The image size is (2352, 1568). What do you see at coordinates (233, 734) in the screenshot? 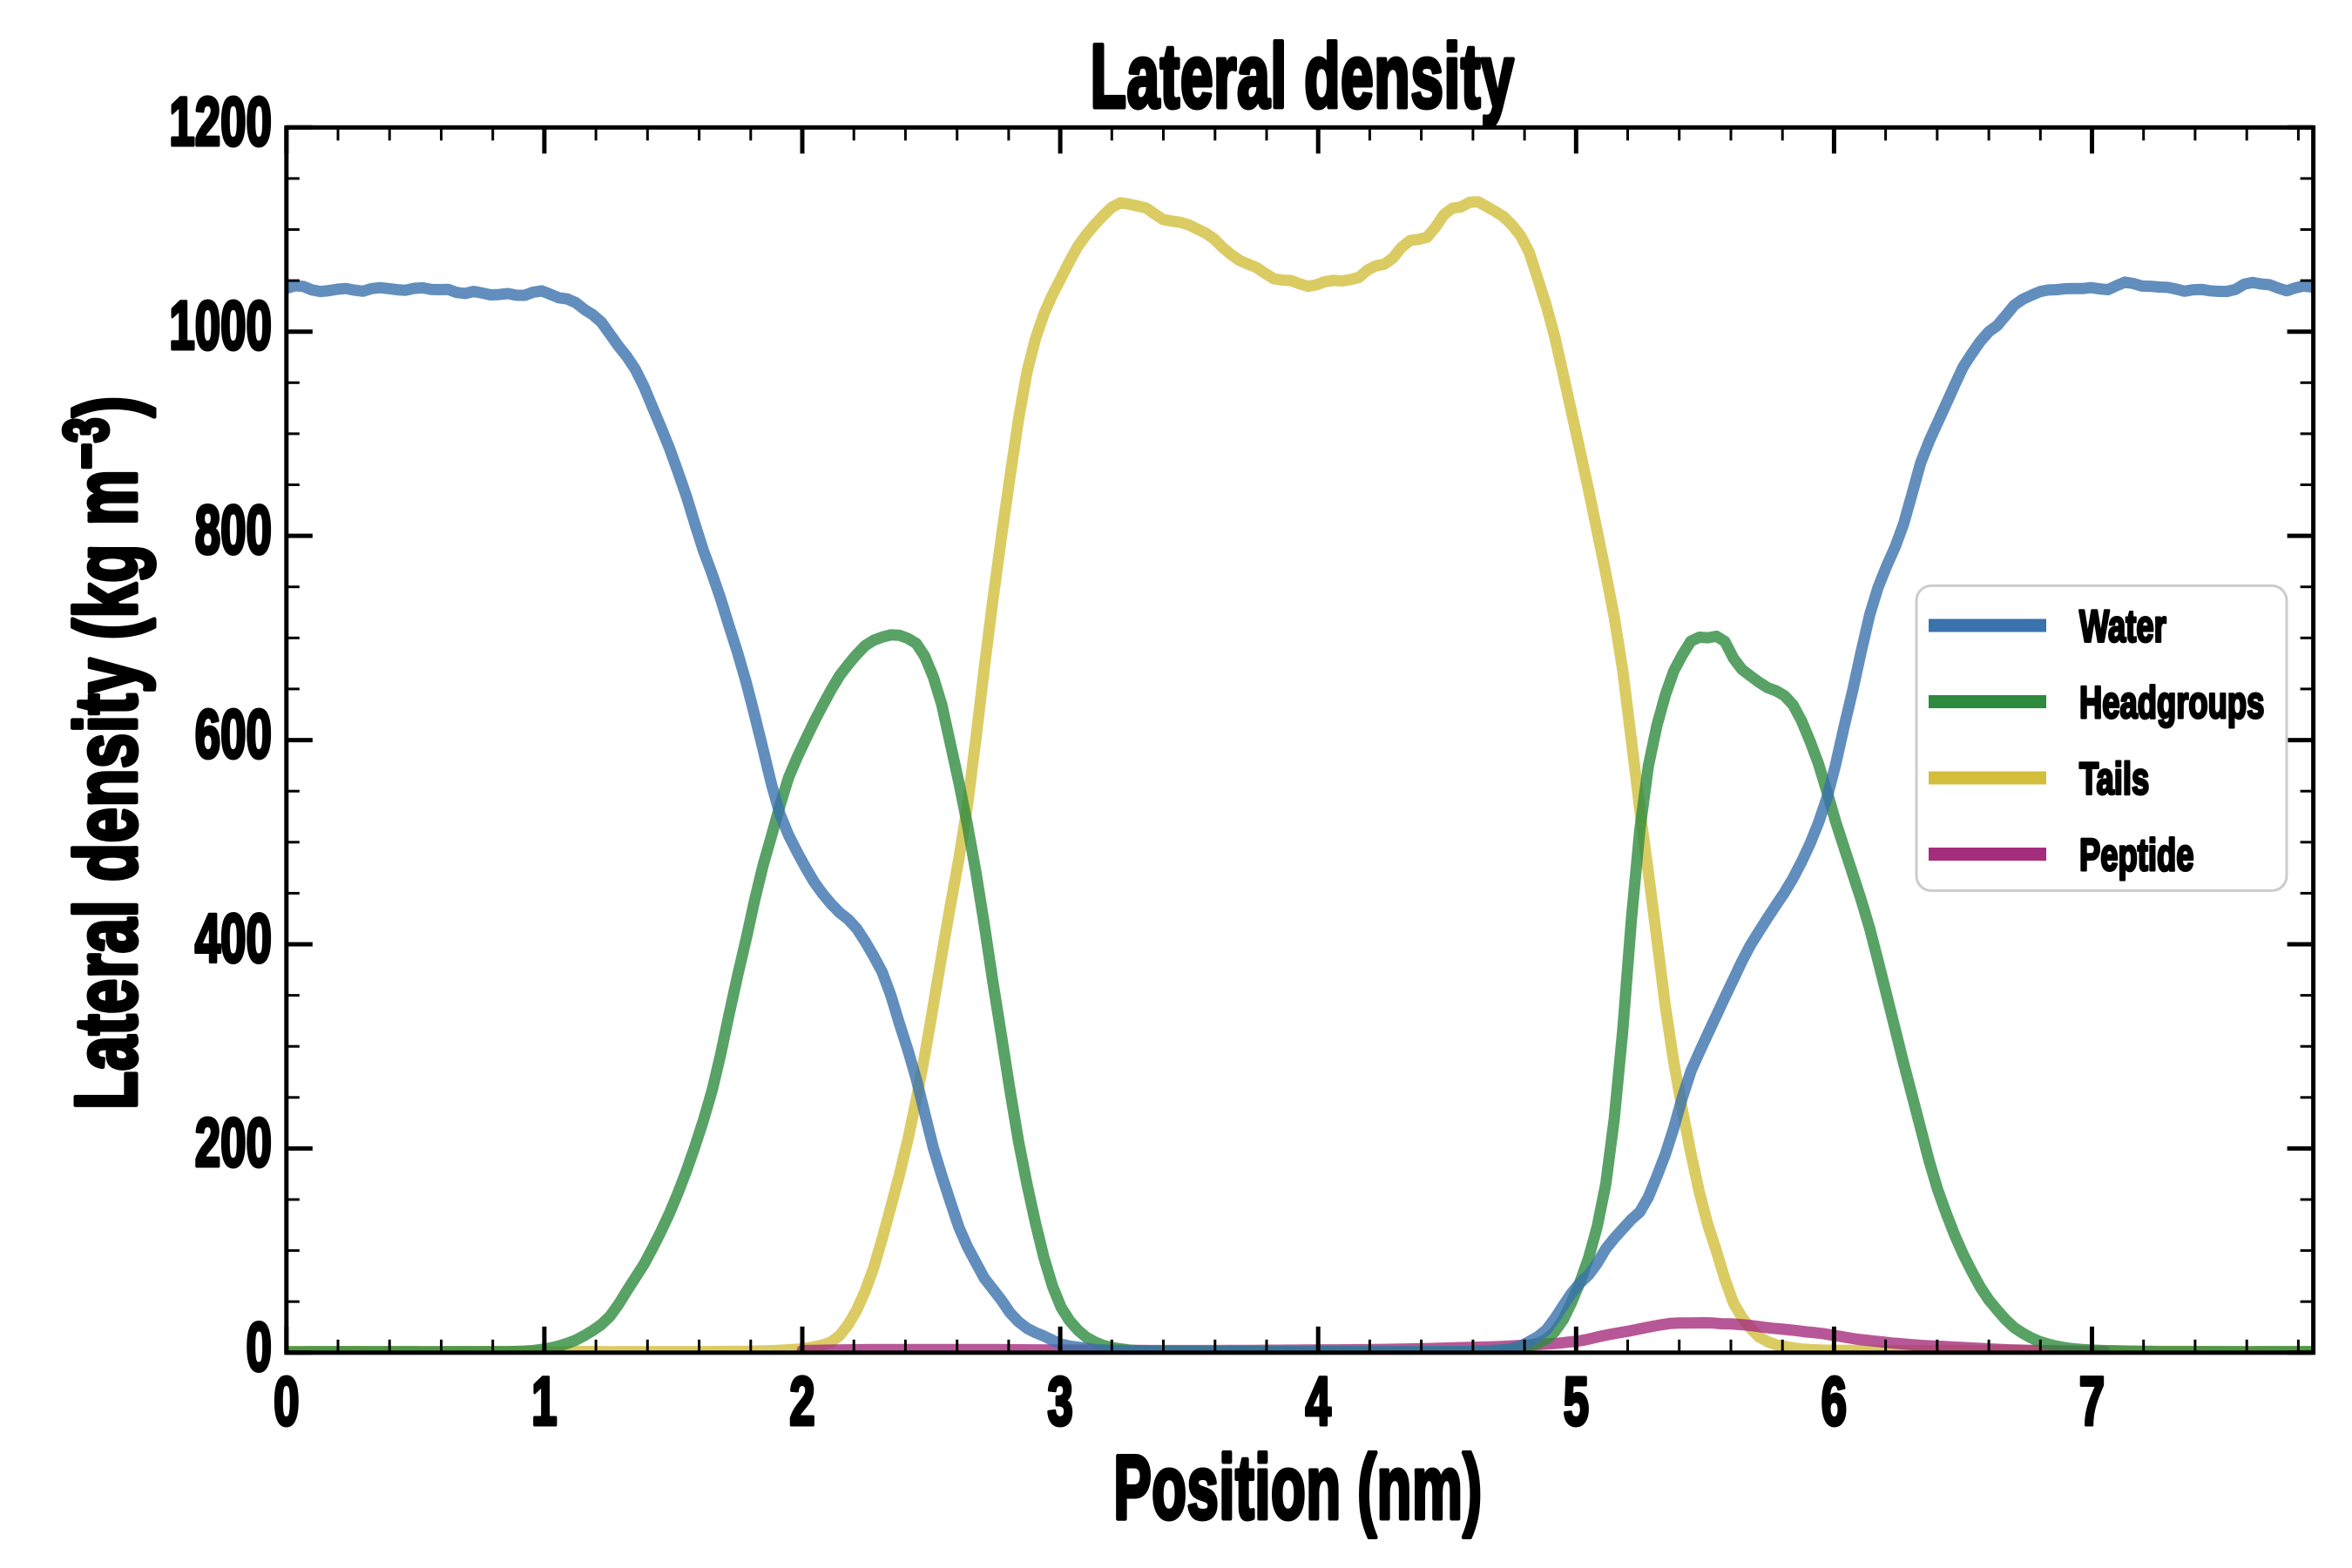
I see `svg-text: 600` at bounding box center [233, 734].